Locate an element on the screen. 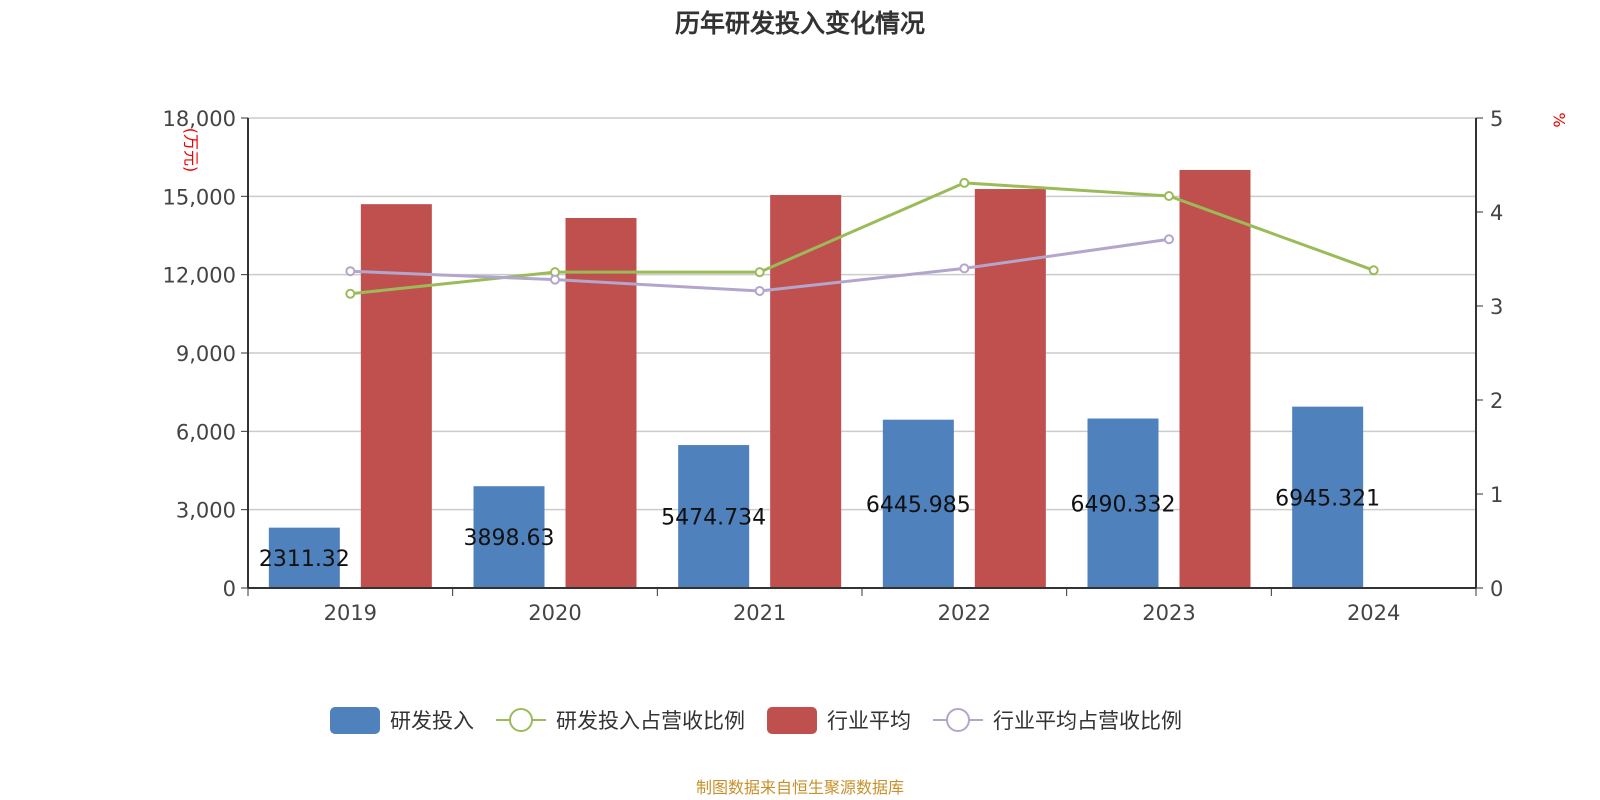  bar-rd-2023 is located at coordinates (1123, 503).